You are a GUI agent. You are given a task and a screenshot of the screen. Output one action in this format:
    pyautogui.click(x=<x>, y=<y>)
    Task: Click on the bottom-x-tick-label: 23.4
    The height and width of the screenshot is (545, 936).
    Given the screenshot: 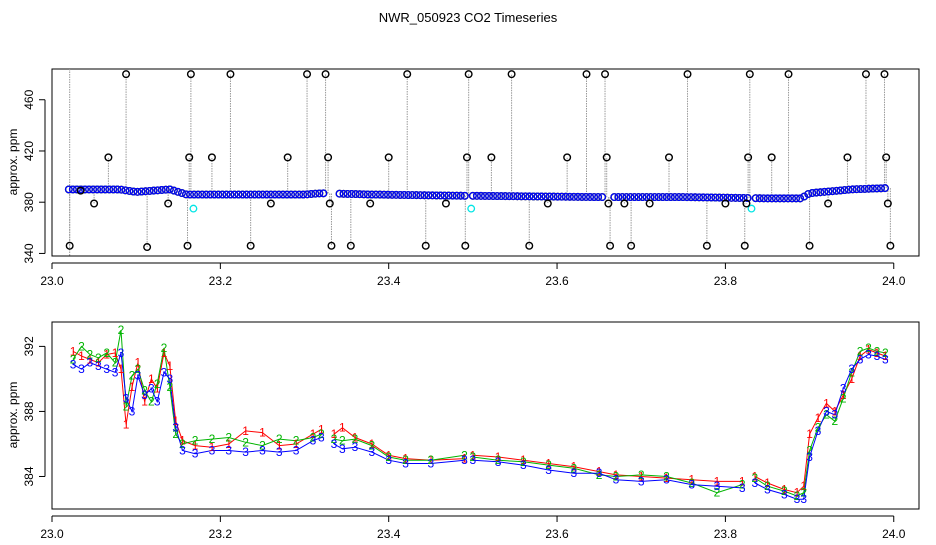 What is the action you would take?
    pyautogui.click(x=389, y=533)
    